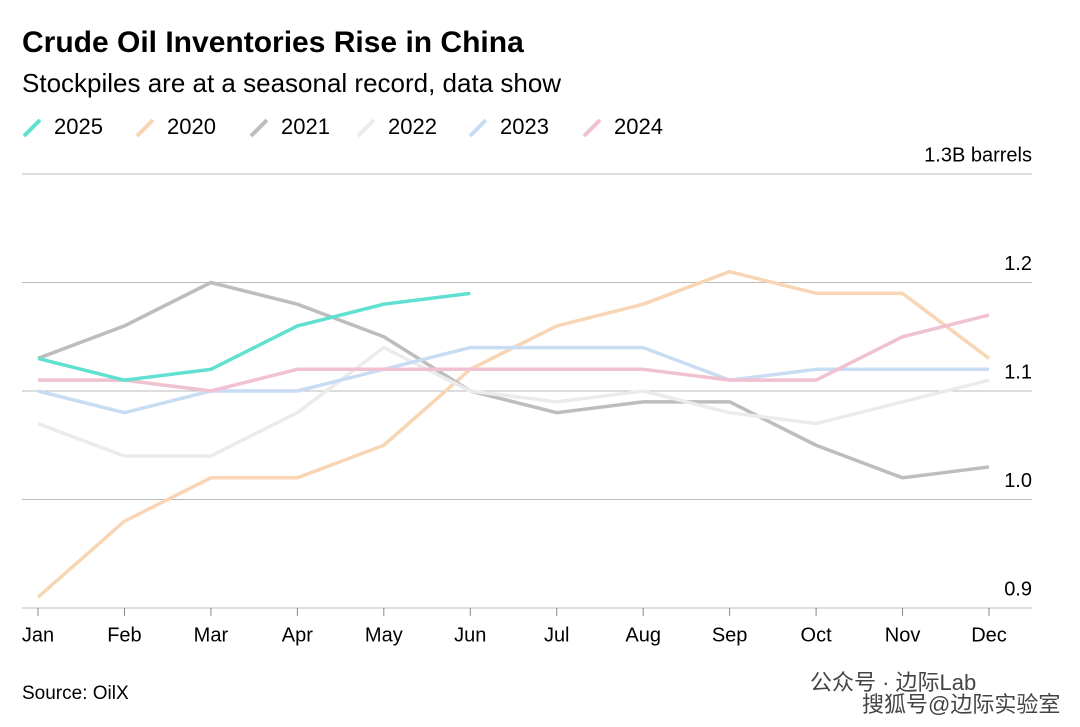 Image resolution: width=1080 pixels, height=727 pixels. What do you see at coordinates (191, 126) in the screenshot?
I see `legend-label: 2020` at bounding box center [191, 126].